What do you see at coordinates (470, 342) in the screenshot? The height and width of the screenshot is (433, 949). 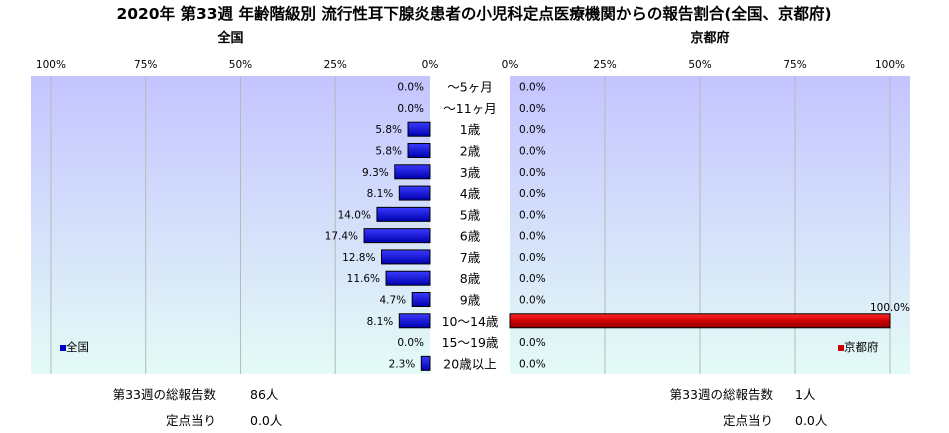 I see `category-label: 15～19歳` at bounding box center [470, 342].